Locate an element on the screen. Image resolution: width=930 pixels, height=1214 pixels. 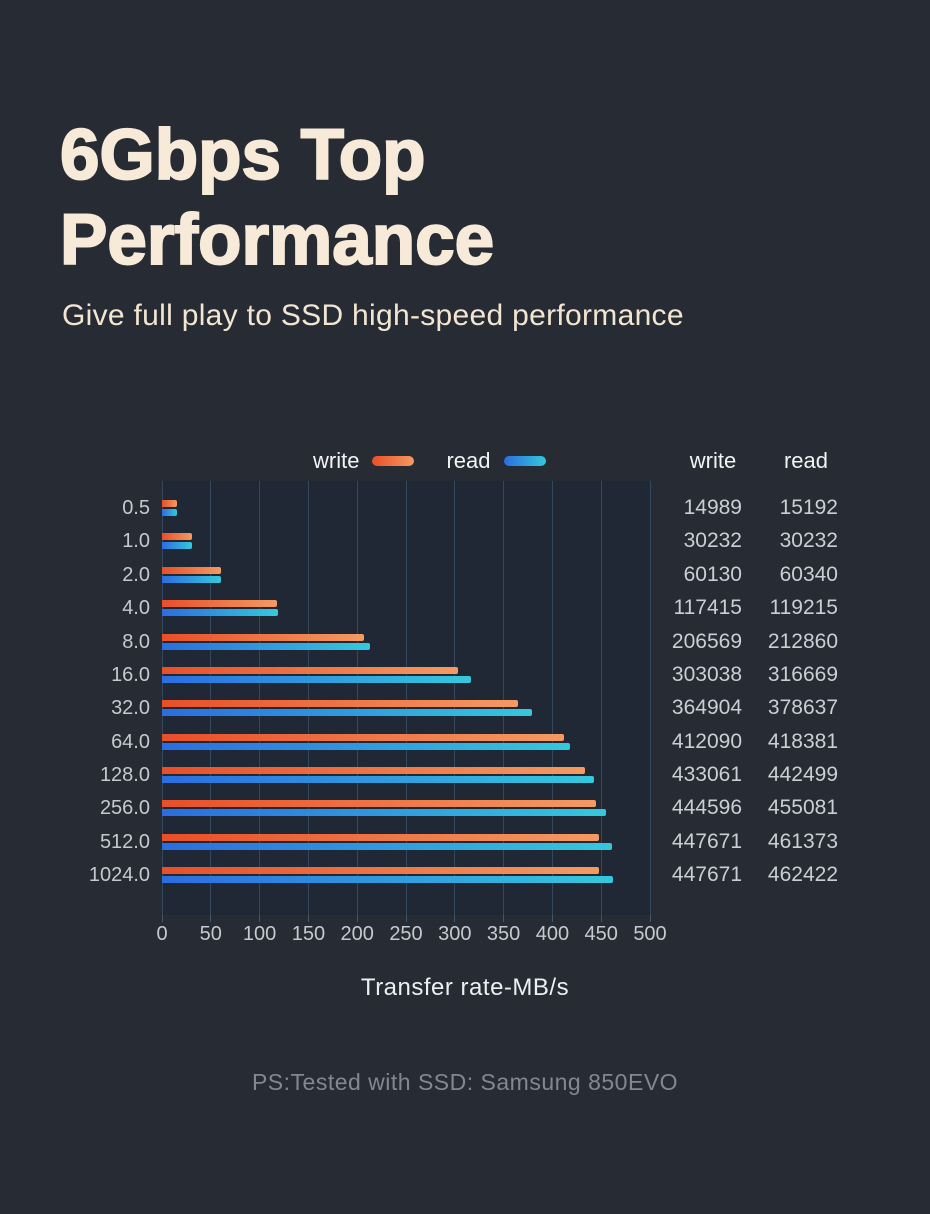
value-table-header-write: write is located at coordinates (713, 460).